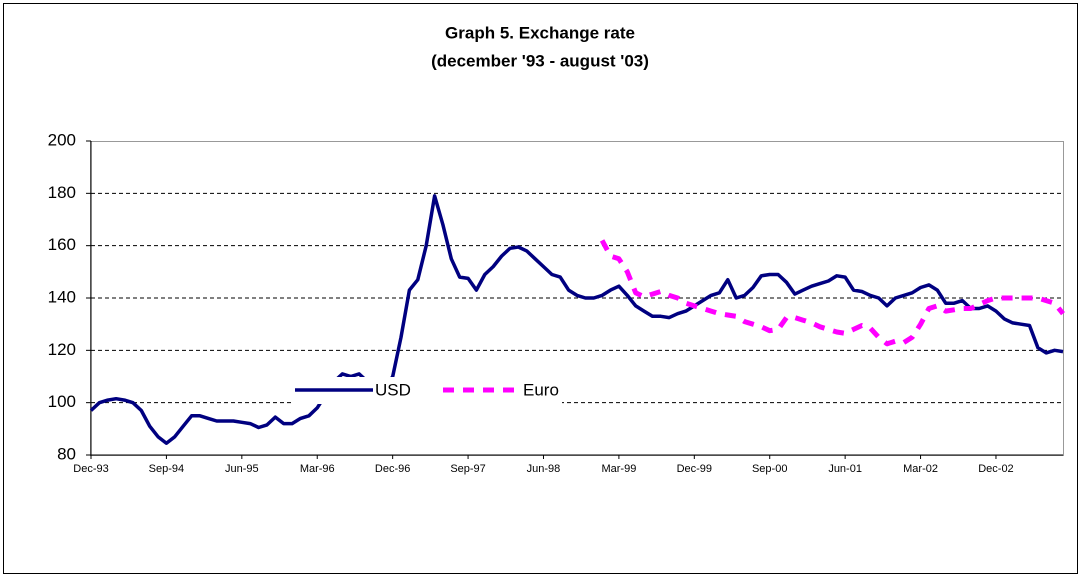  What do you see at coordinates (427, 390) in the screenshot?
I see `legend: USD Euro` at bounding box center [427, 390].